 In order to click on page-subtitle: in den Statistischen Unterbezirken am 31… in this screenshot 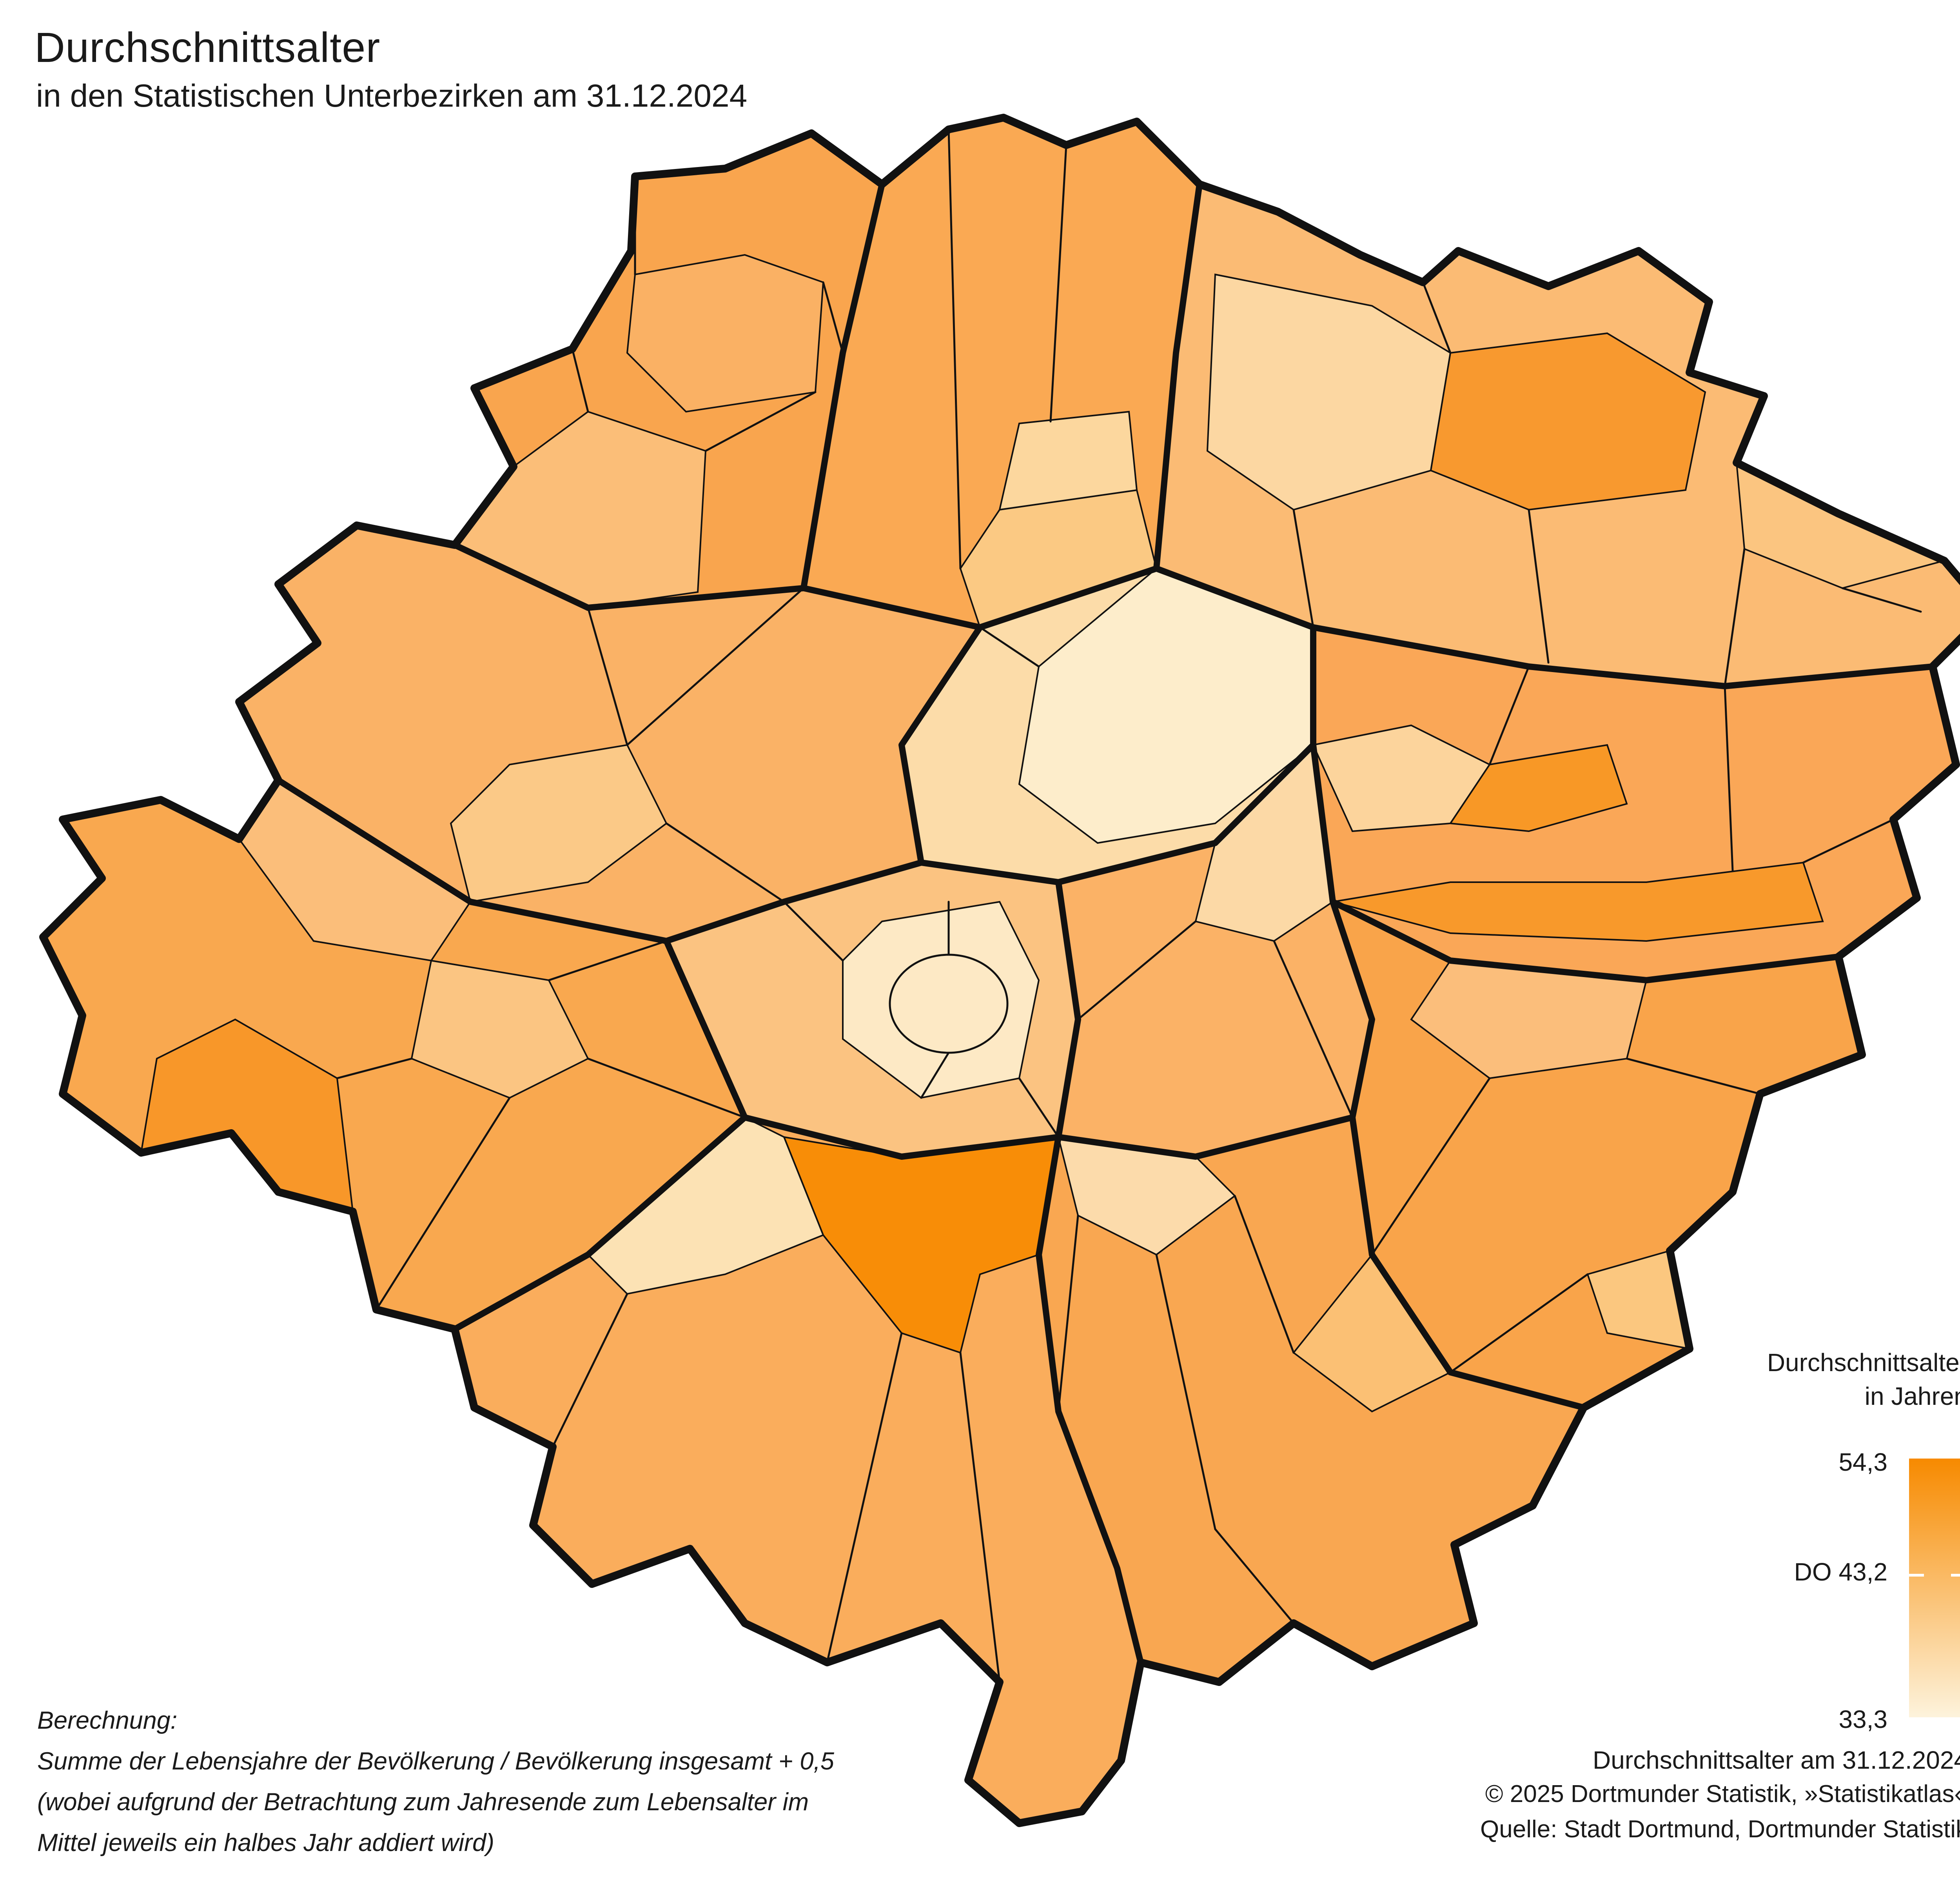, I will do `click(392, 96)`.